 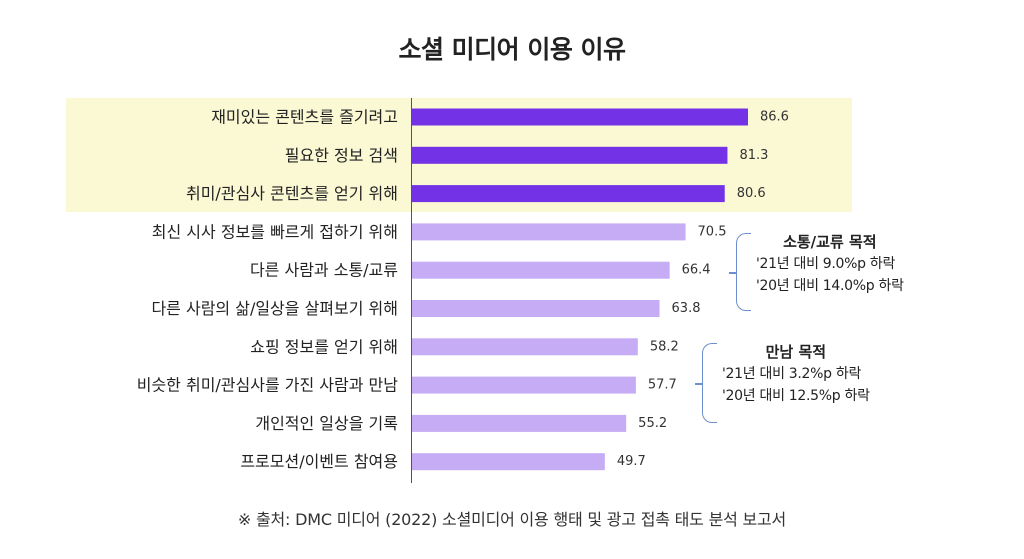 I want to click on category-label: 재미있는 콘텐츠를 즐기려고, so click(x=304, y=117).